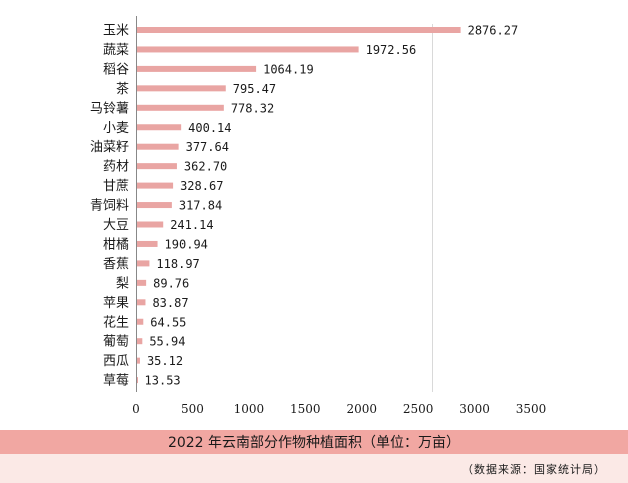 The height and width of the screenshot is (483, 628). What do you see at coordinates (122, 89) in the screenshot?
I see `category-label: 茶` at bounding box center [122, 89].